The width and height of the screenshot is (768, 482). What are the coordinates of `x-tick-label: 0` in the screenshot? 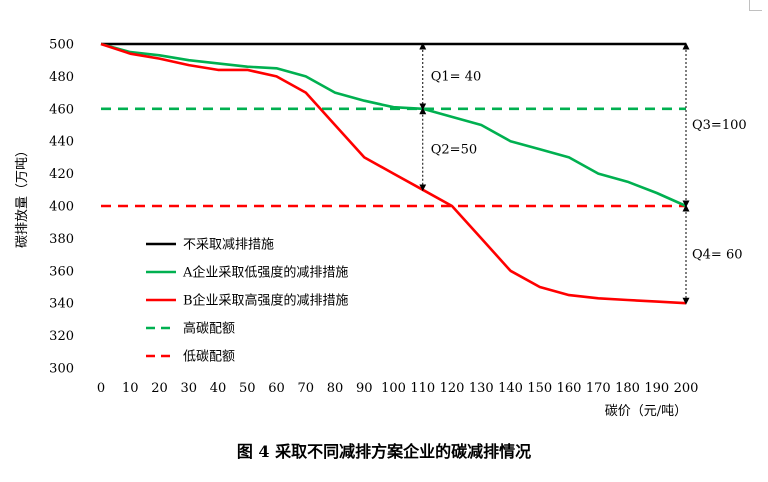 It's located at (101, 388).